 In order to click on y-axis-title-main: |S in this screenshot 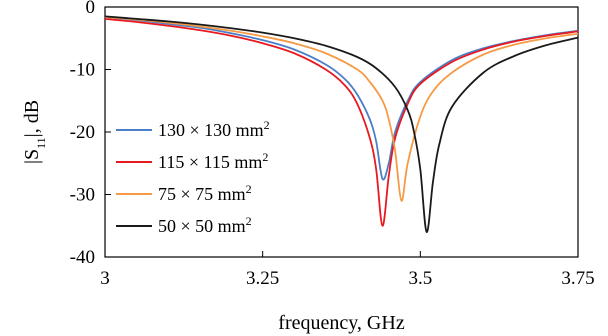, I will do `click(32, 156)`.